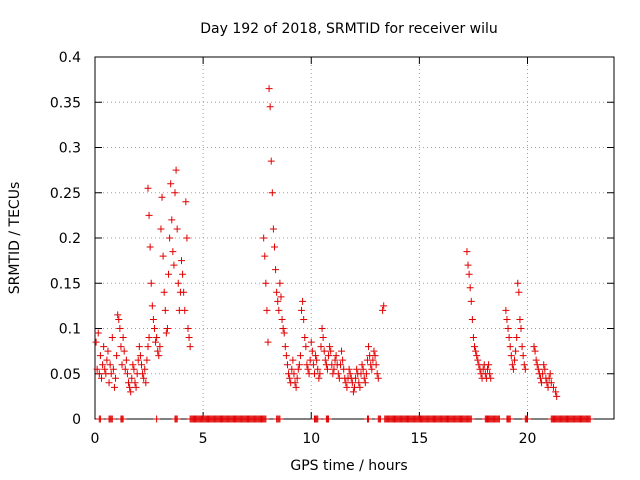 The image size is (640, 480). What do you see at coordinates (311, 439) in the screenshot?
I see `x-tick-label: 10` at bounding box center [311, 439].